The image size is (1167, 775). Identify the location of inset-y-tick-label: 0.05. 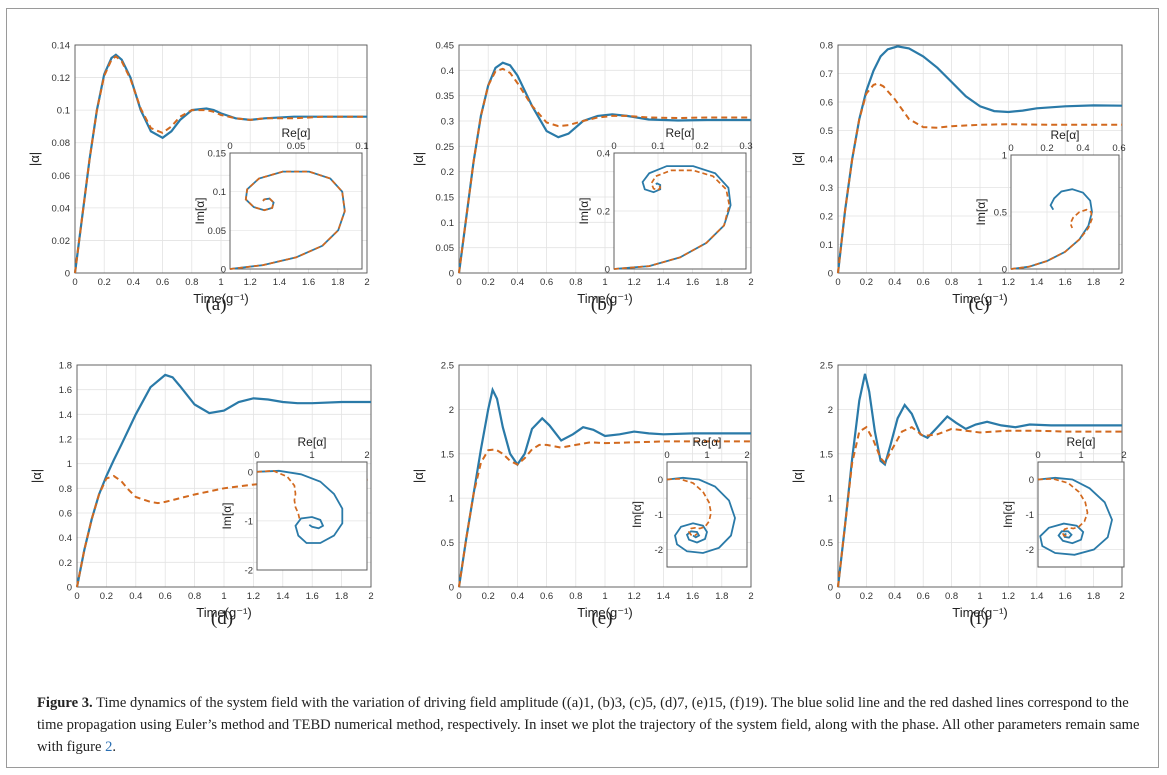
(217, 231).